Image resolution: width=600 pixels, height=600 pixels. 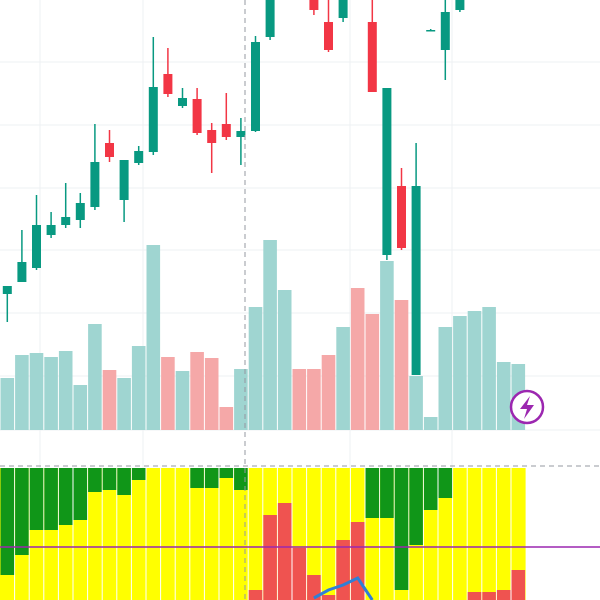 I want to click on indicator-line, so click(x=343, y=588).